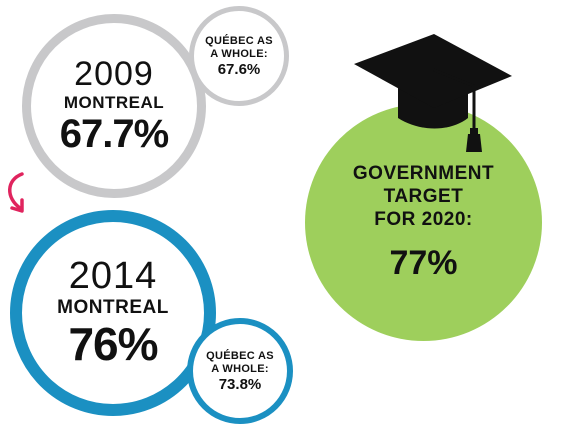 The height and width of the screenshot is (446, 576). What do you see at coordinates (114, 73) in the screenshot?
I see `year-2009-label: 2009` at bounding box center [114, 73].